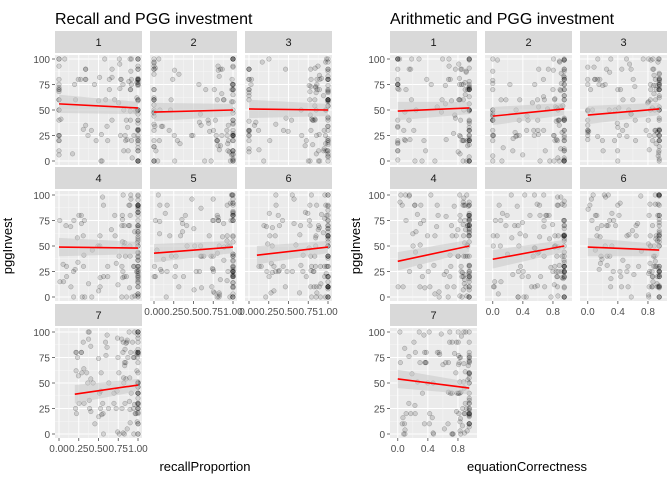 The height and width of the screenshot is (480, 672). I want to click on facet-strip-c0-p6, so click(288, 178).